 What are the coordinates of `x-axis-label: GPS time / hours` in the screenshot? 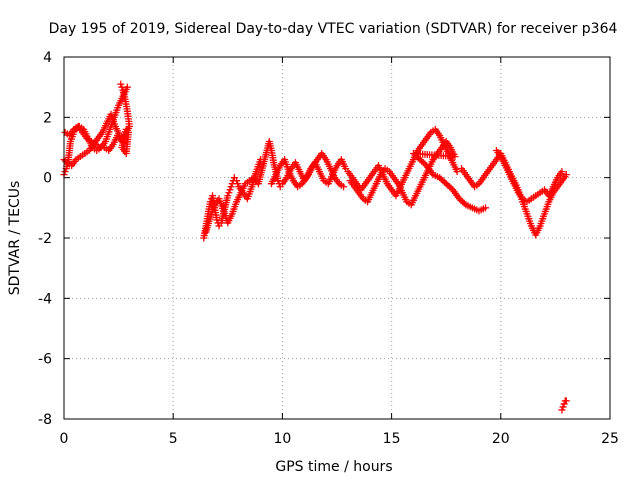 It's located at (333, 467).